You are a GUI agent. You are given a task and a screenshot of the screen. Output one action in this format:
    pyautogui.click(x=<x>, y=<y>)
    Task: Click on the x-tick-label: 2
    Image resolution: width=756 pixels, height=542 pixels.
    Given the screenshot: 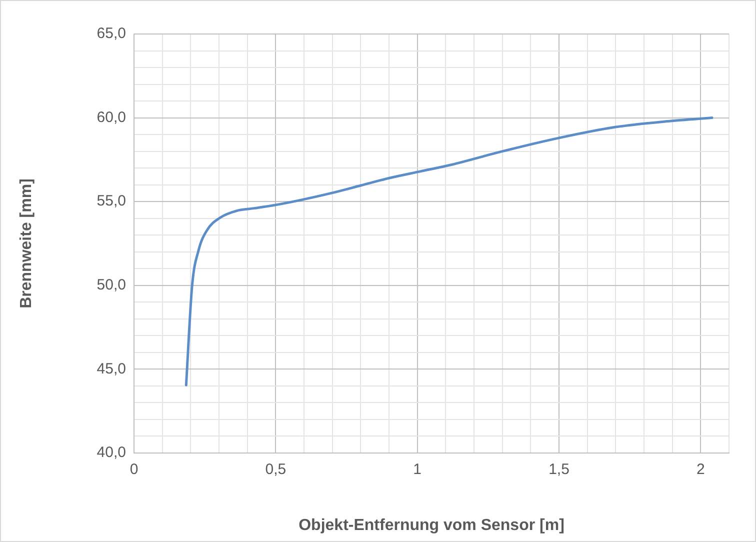 What is the action you would take?
    pyautogui.click(x=700, y=469)
    